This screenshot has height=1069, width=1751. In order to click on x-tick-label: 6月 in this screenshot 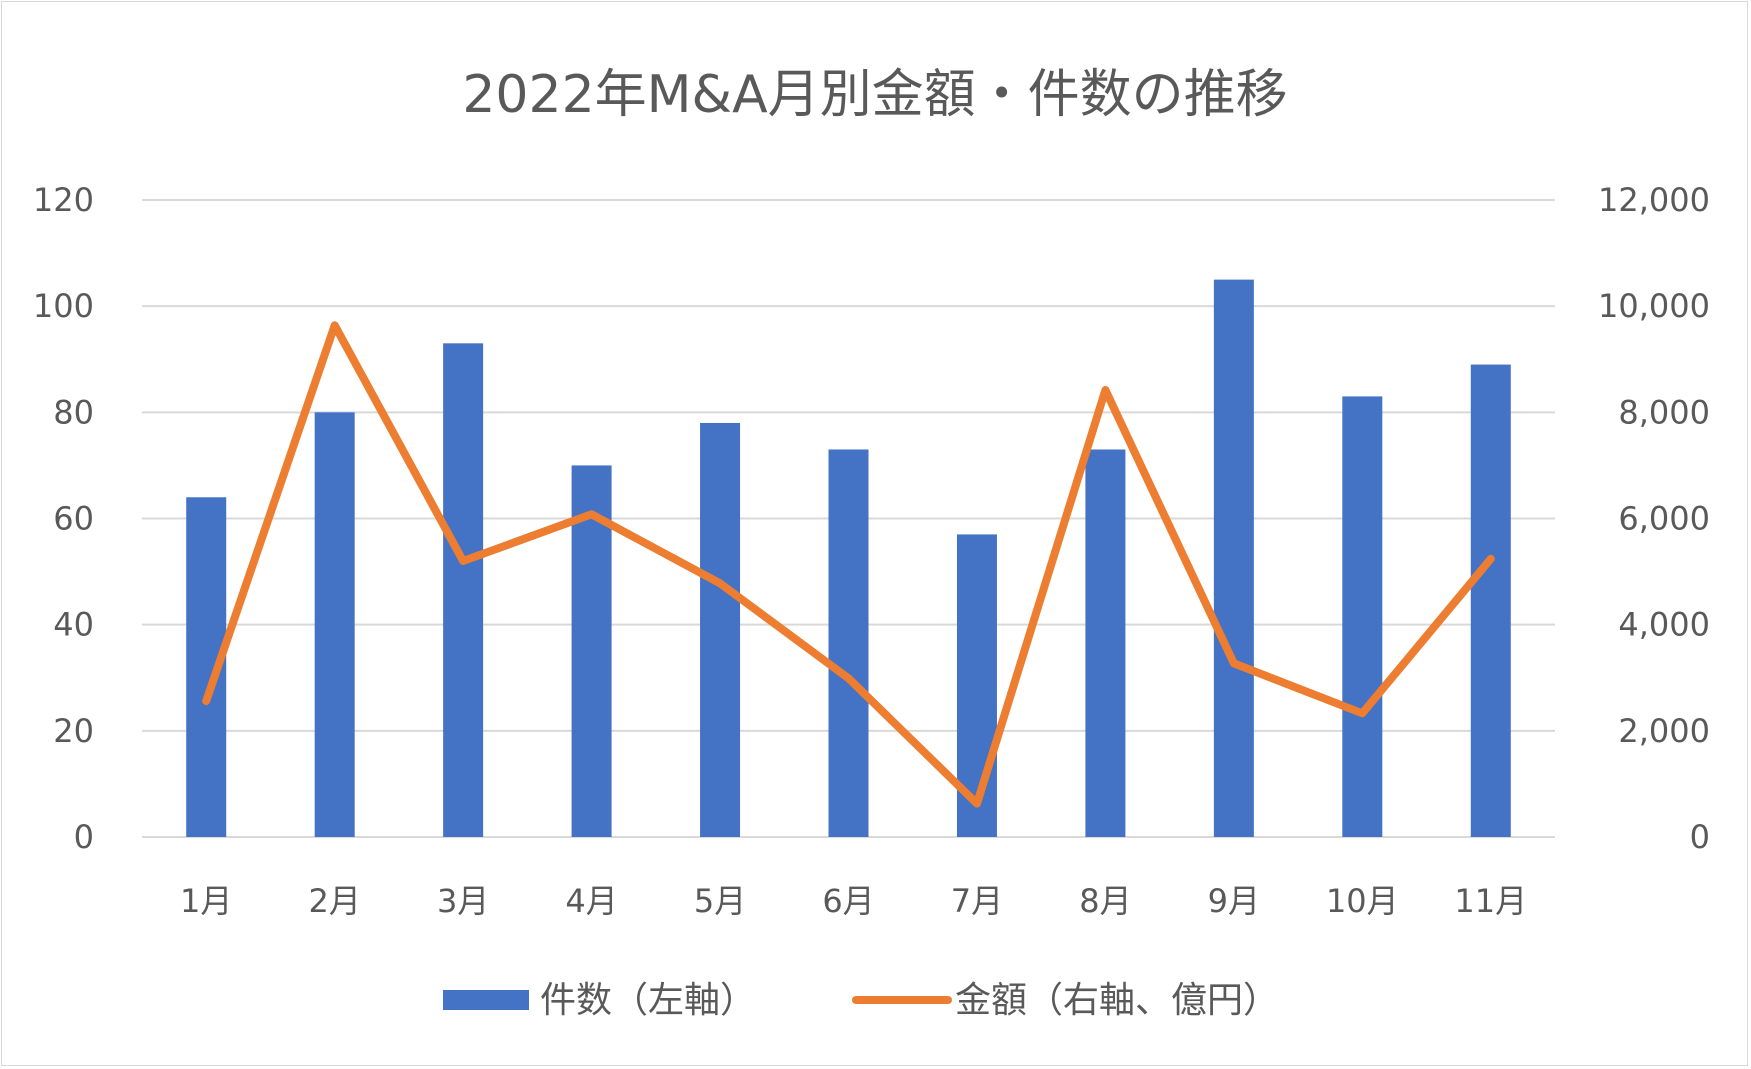, I will do `click(848, 901)`.